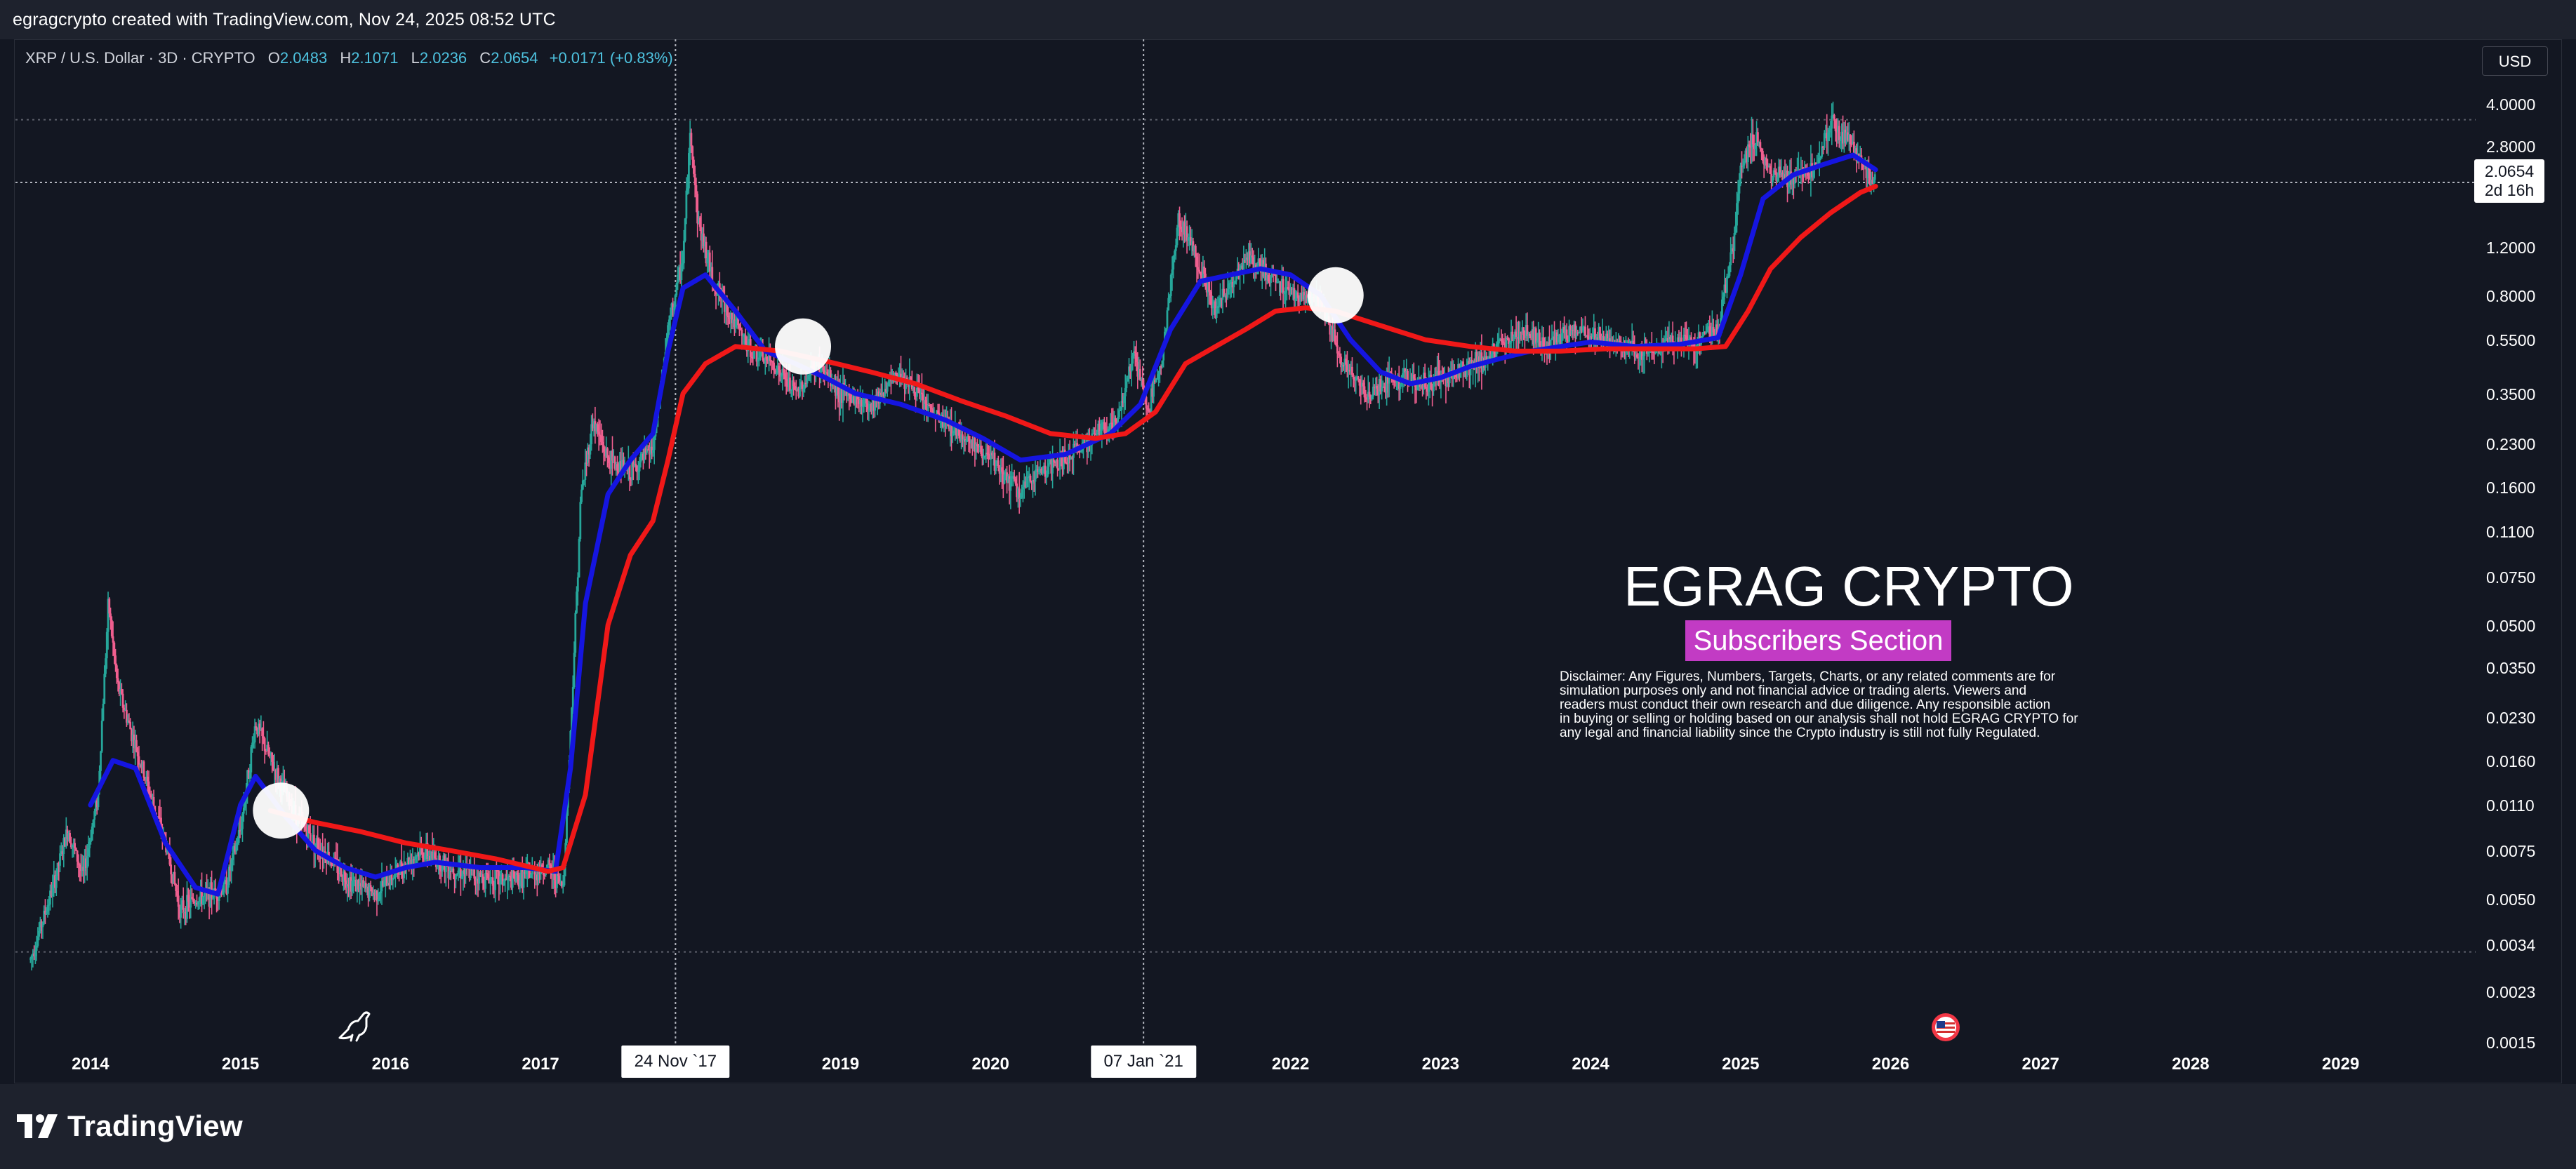 The height and width of the screenshot is (1169, 2576). I want to click on dino-icon, so click(356, 1027).